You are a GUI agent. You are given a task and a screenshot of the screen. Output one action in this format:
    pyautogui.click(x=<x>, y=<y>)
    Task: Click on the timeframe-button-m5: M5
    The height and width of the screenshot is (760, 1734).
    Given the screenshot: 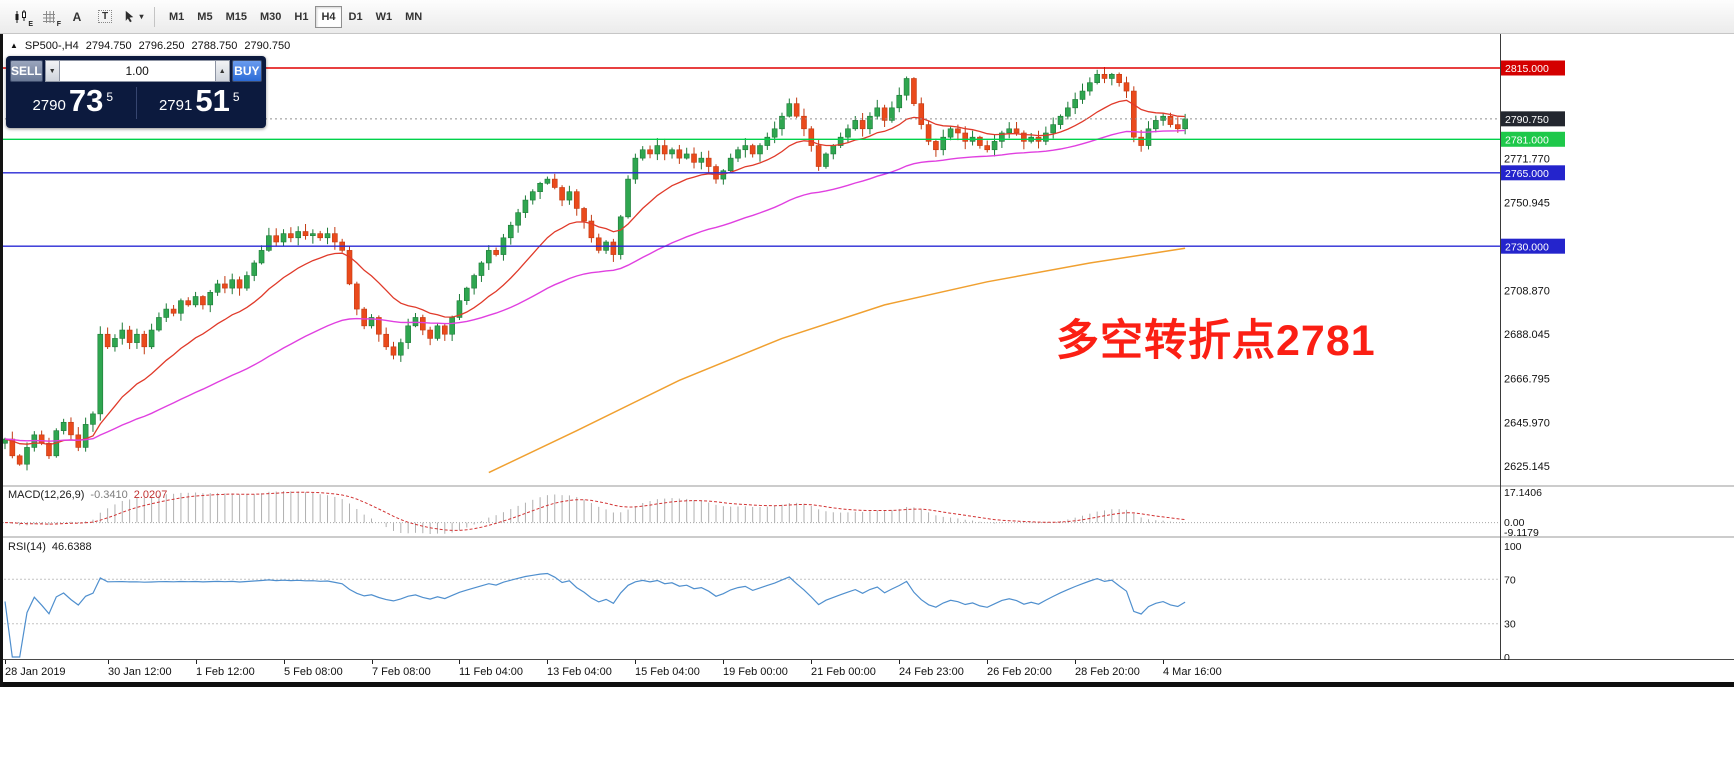 What is the action you would take?
    pyautogui.click(x=204, y=17)
    